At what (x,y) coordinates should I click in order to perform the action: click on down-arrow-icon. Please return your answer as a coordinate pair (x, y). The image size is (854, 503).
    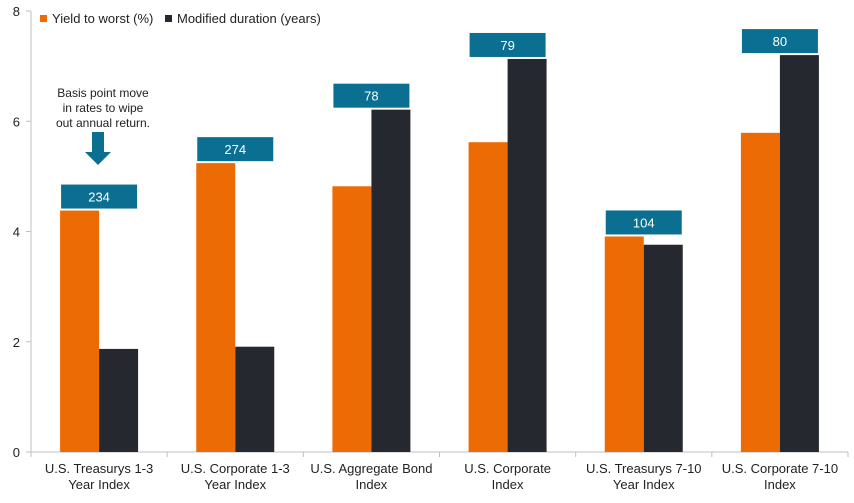
    Looking at the image, I should click on (98, 148).